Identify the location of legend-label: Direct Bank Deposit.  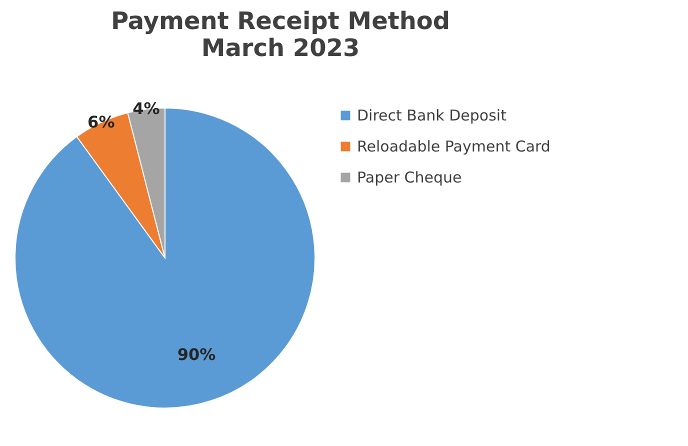
(432, 115).